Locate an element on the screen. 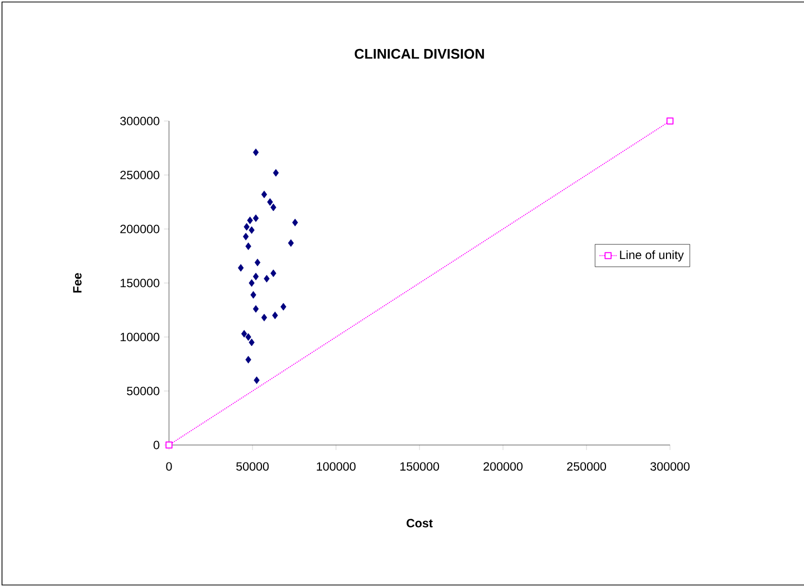 The width and height of the screenshot is (804, 587). legend-label: Line of unity is located at coordinates (652, 256).